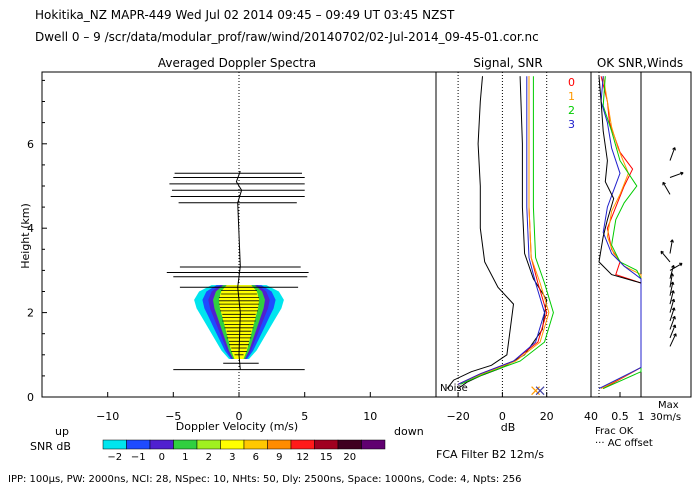 The width and height of the screenshot is (700, 500). What do you see at coordinates (30, 313) in the screenshot?
I see `spectra-ytick-label: 2` at bounding box center [30, 313].